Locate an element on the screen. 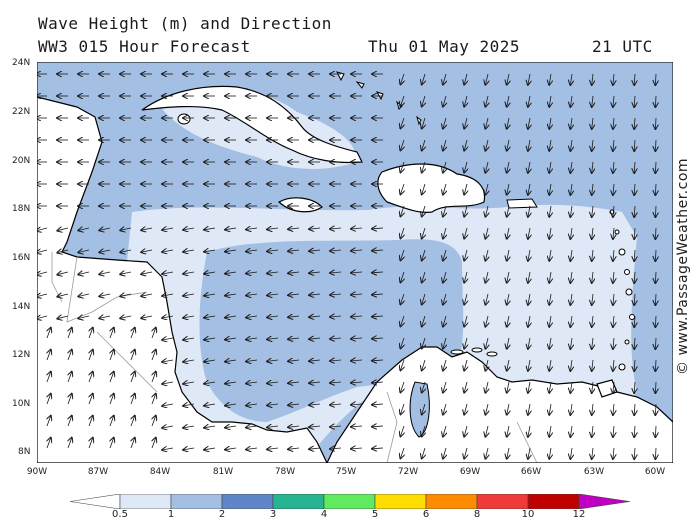 The image size is (700, 525). legend-tick-3: 3 is located at coordinates (273, 514).